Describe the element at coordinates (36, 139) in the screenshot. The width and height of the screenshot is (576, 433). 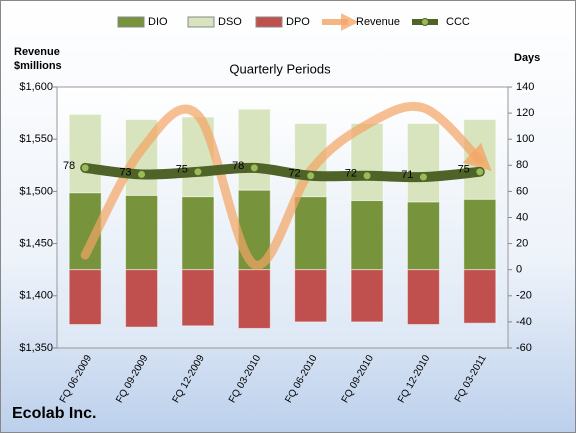
I see `y-tick-label: $1,550` at that location.